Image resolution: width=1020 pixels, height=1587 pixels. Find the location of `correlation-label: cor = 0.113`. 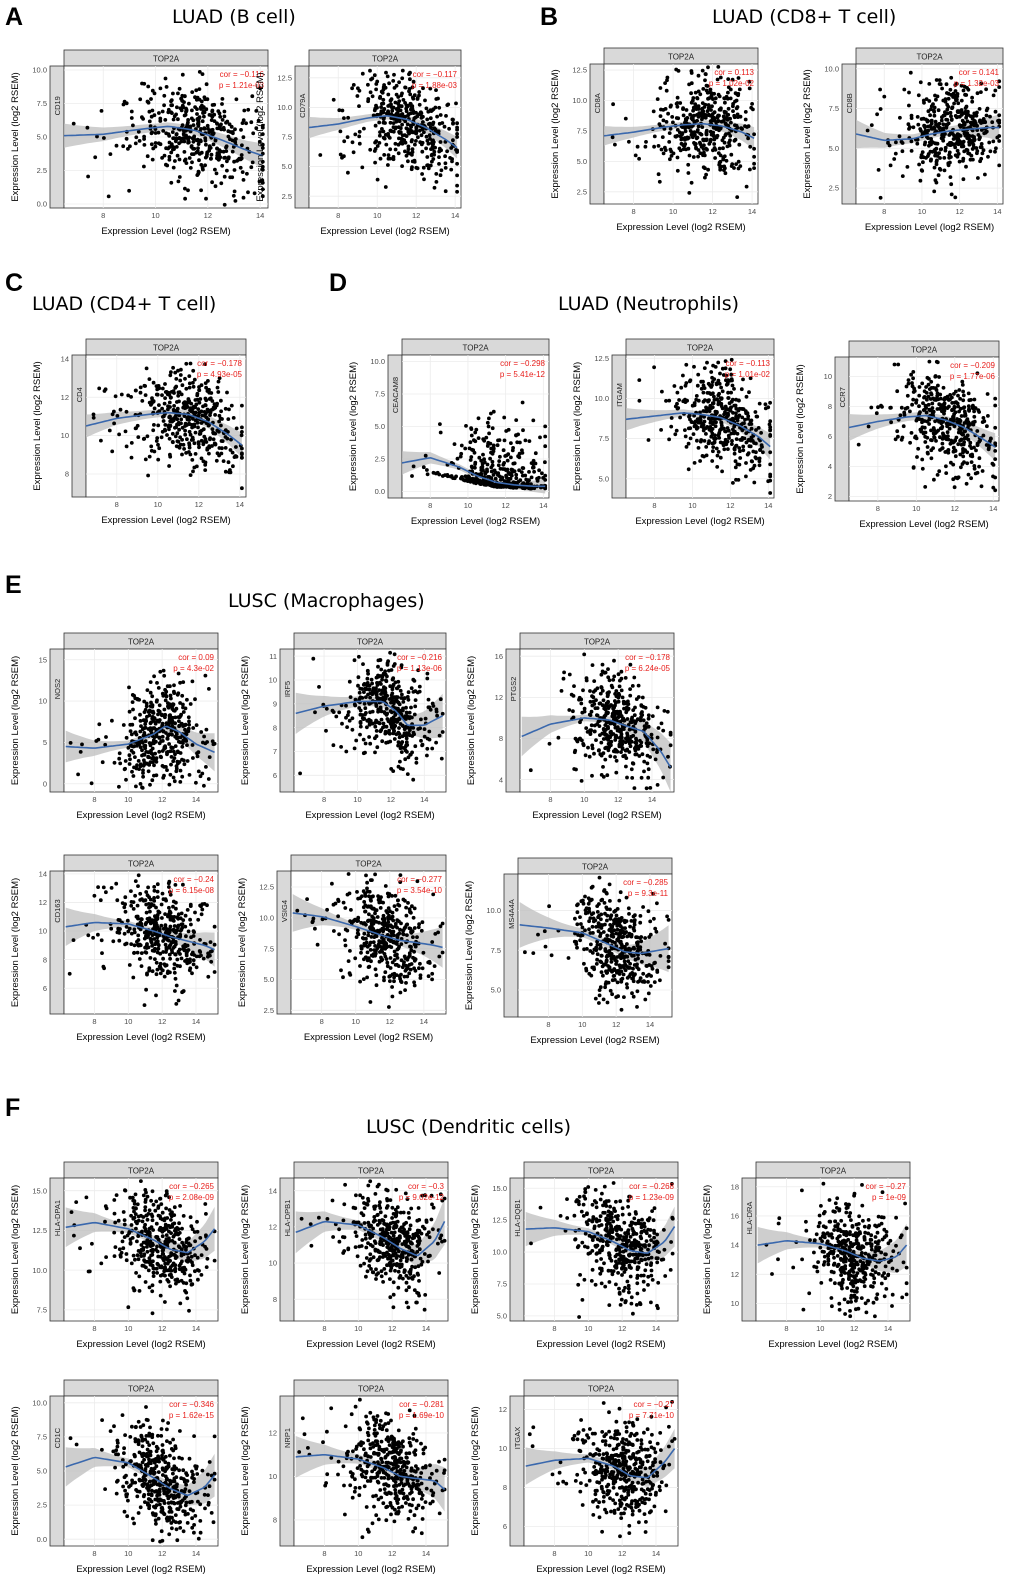

correlation-label: cor = 0.113 is located at coordinates (734, 72).